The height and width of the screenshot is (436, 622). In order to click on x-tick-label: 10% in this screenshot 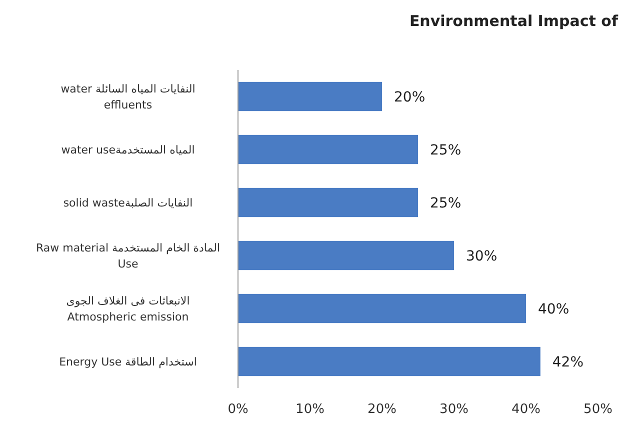, I will do `click(310, 409)`.